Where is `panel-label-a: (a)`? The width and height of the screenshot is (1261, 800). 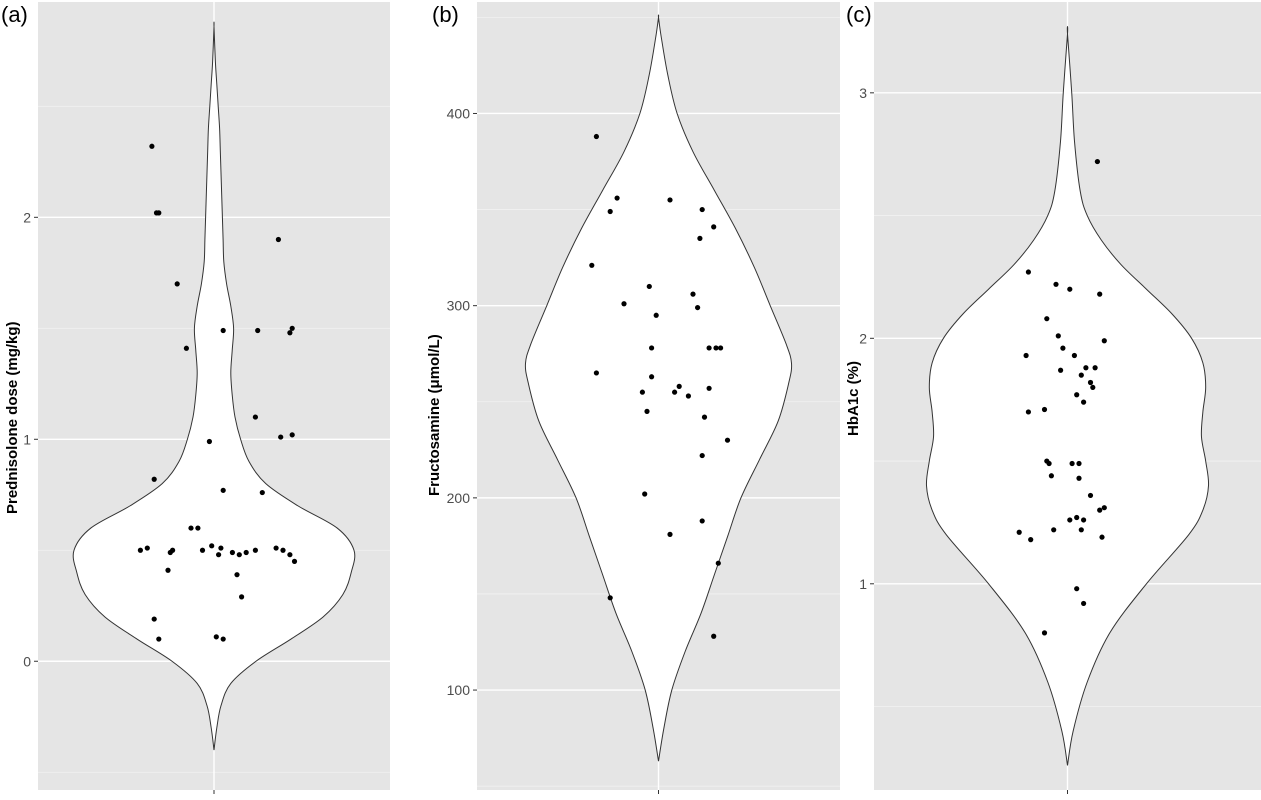 panel-label-a: (a) is located at coordinates (14, 14).